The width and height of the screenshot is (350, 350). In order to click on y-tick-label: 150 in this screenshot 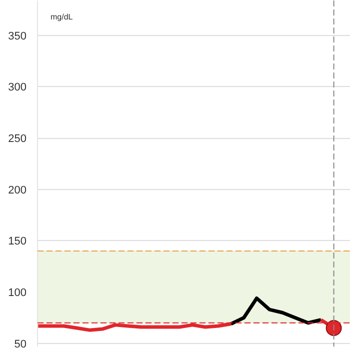, I will do `click(17, 242)`.